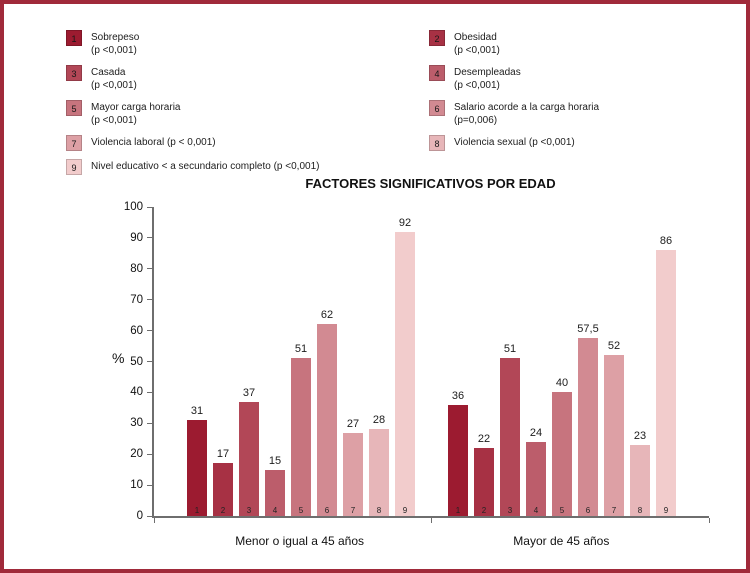  What do you see at coordinates (514, 142) in the screenshot?
I see `legend-label-8: Violencia sexual (p <0,001)` at bounding box center [514, 142].